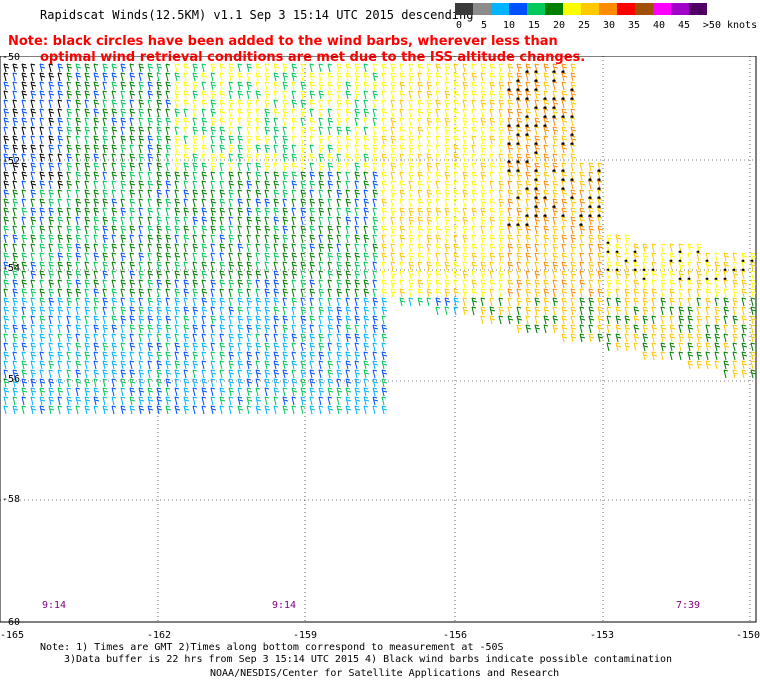  Describe the element at coordinates (584, 25) in the screenshot. I see `colorbar-label: 25` at that location.